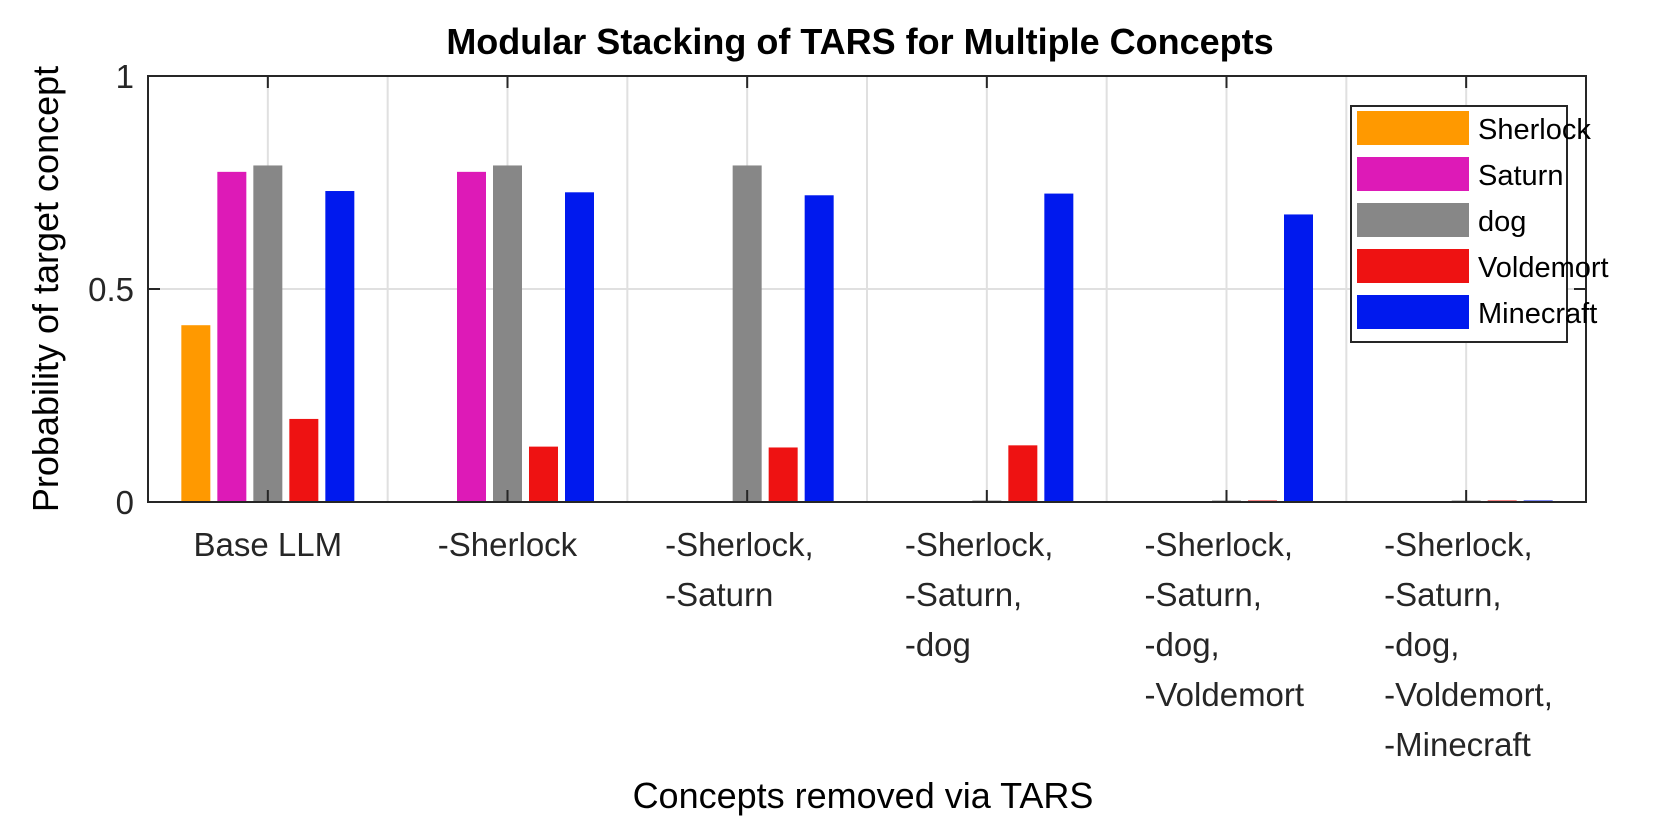 The width and height of the screenshot is (1662, 835). I want to click on y-tick-label: 1, so click(125, 76).